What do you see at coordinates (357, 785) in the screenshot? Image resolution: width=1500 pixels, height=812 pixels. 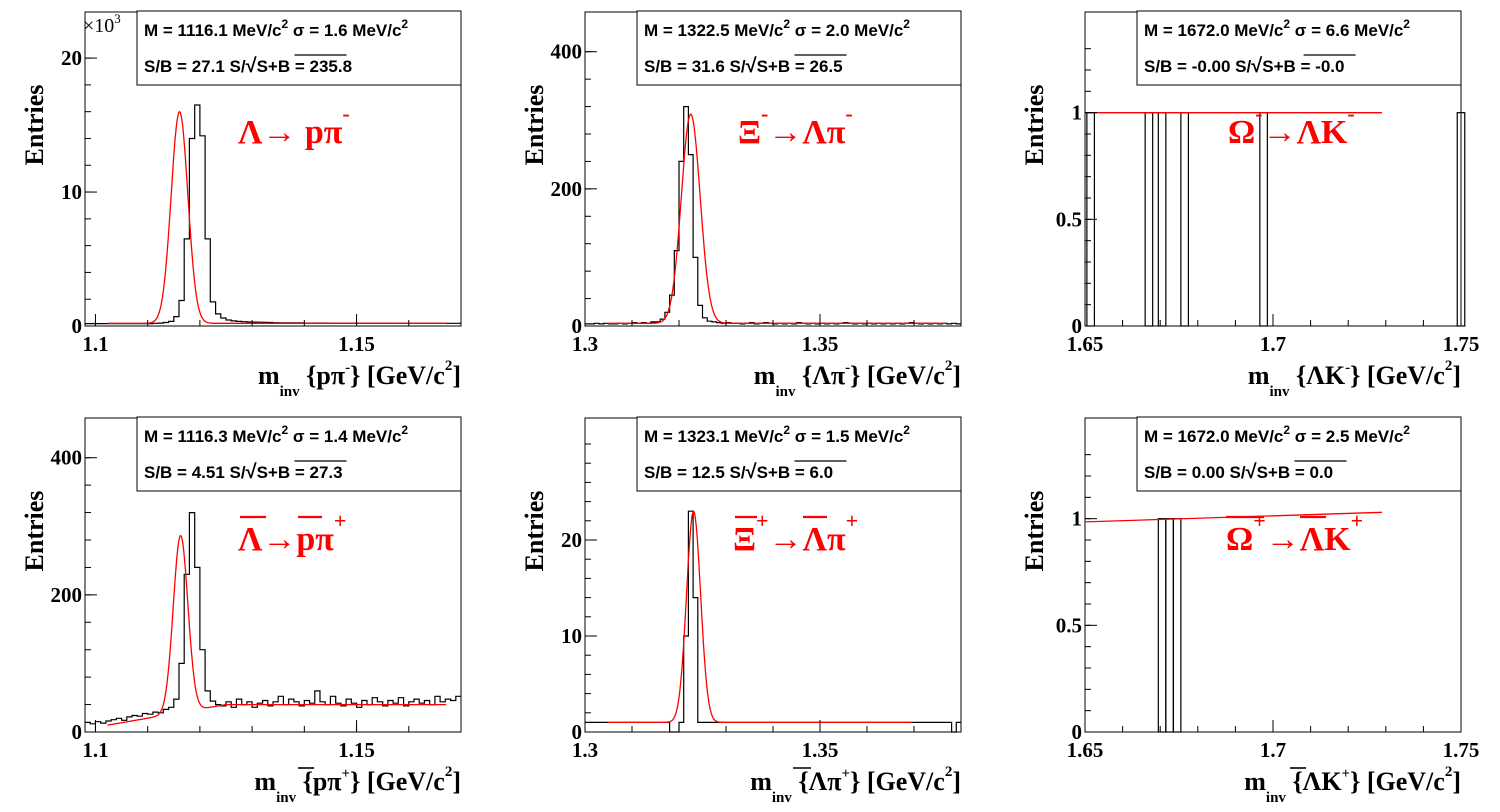 I see `x-axis-label: minv {pπ+} [GeV/c2]` at bounding box center [357, 785].